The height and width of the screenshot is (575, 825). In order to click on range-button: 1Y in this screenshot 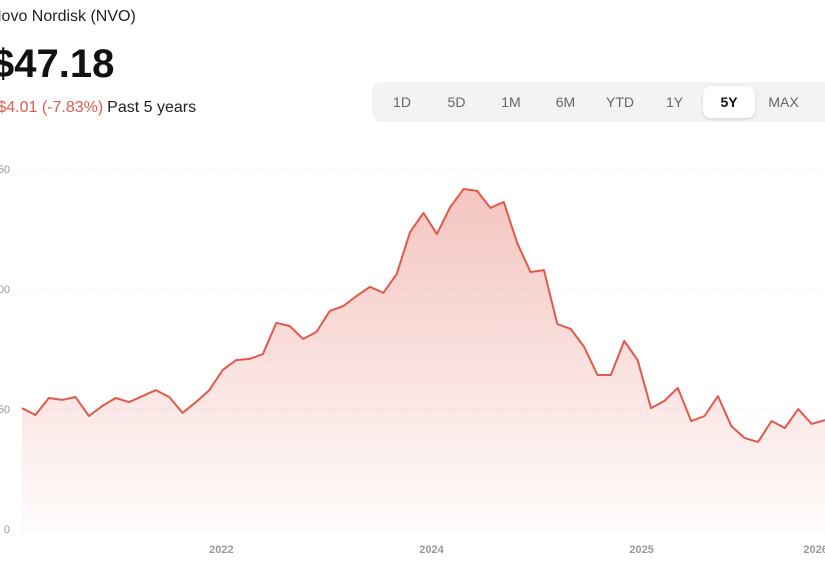, I will do `click(674, 102)`.